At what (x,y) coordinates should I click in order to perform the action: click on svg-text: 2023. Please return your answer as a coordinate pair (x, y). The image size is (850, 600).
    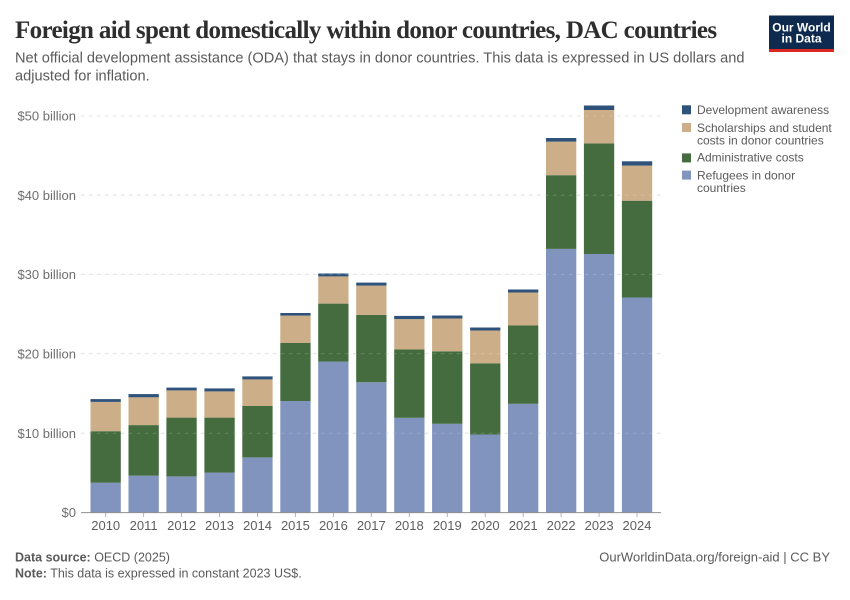
    Looking at the image, I should click on (599, 525).